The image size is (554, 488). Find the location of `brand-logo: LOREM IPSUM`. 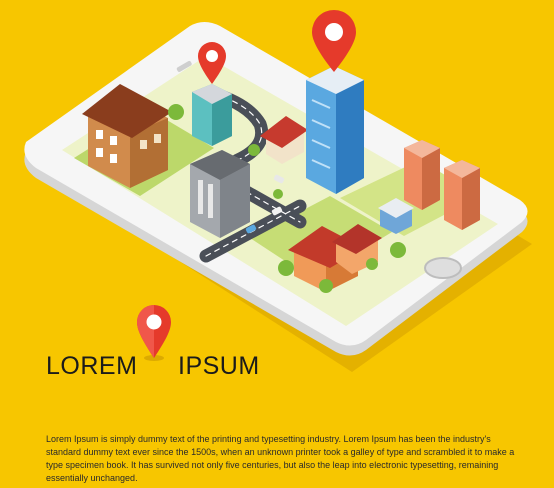

brand-logo: LOREM IPSUM is located at coordinates (176, 347).